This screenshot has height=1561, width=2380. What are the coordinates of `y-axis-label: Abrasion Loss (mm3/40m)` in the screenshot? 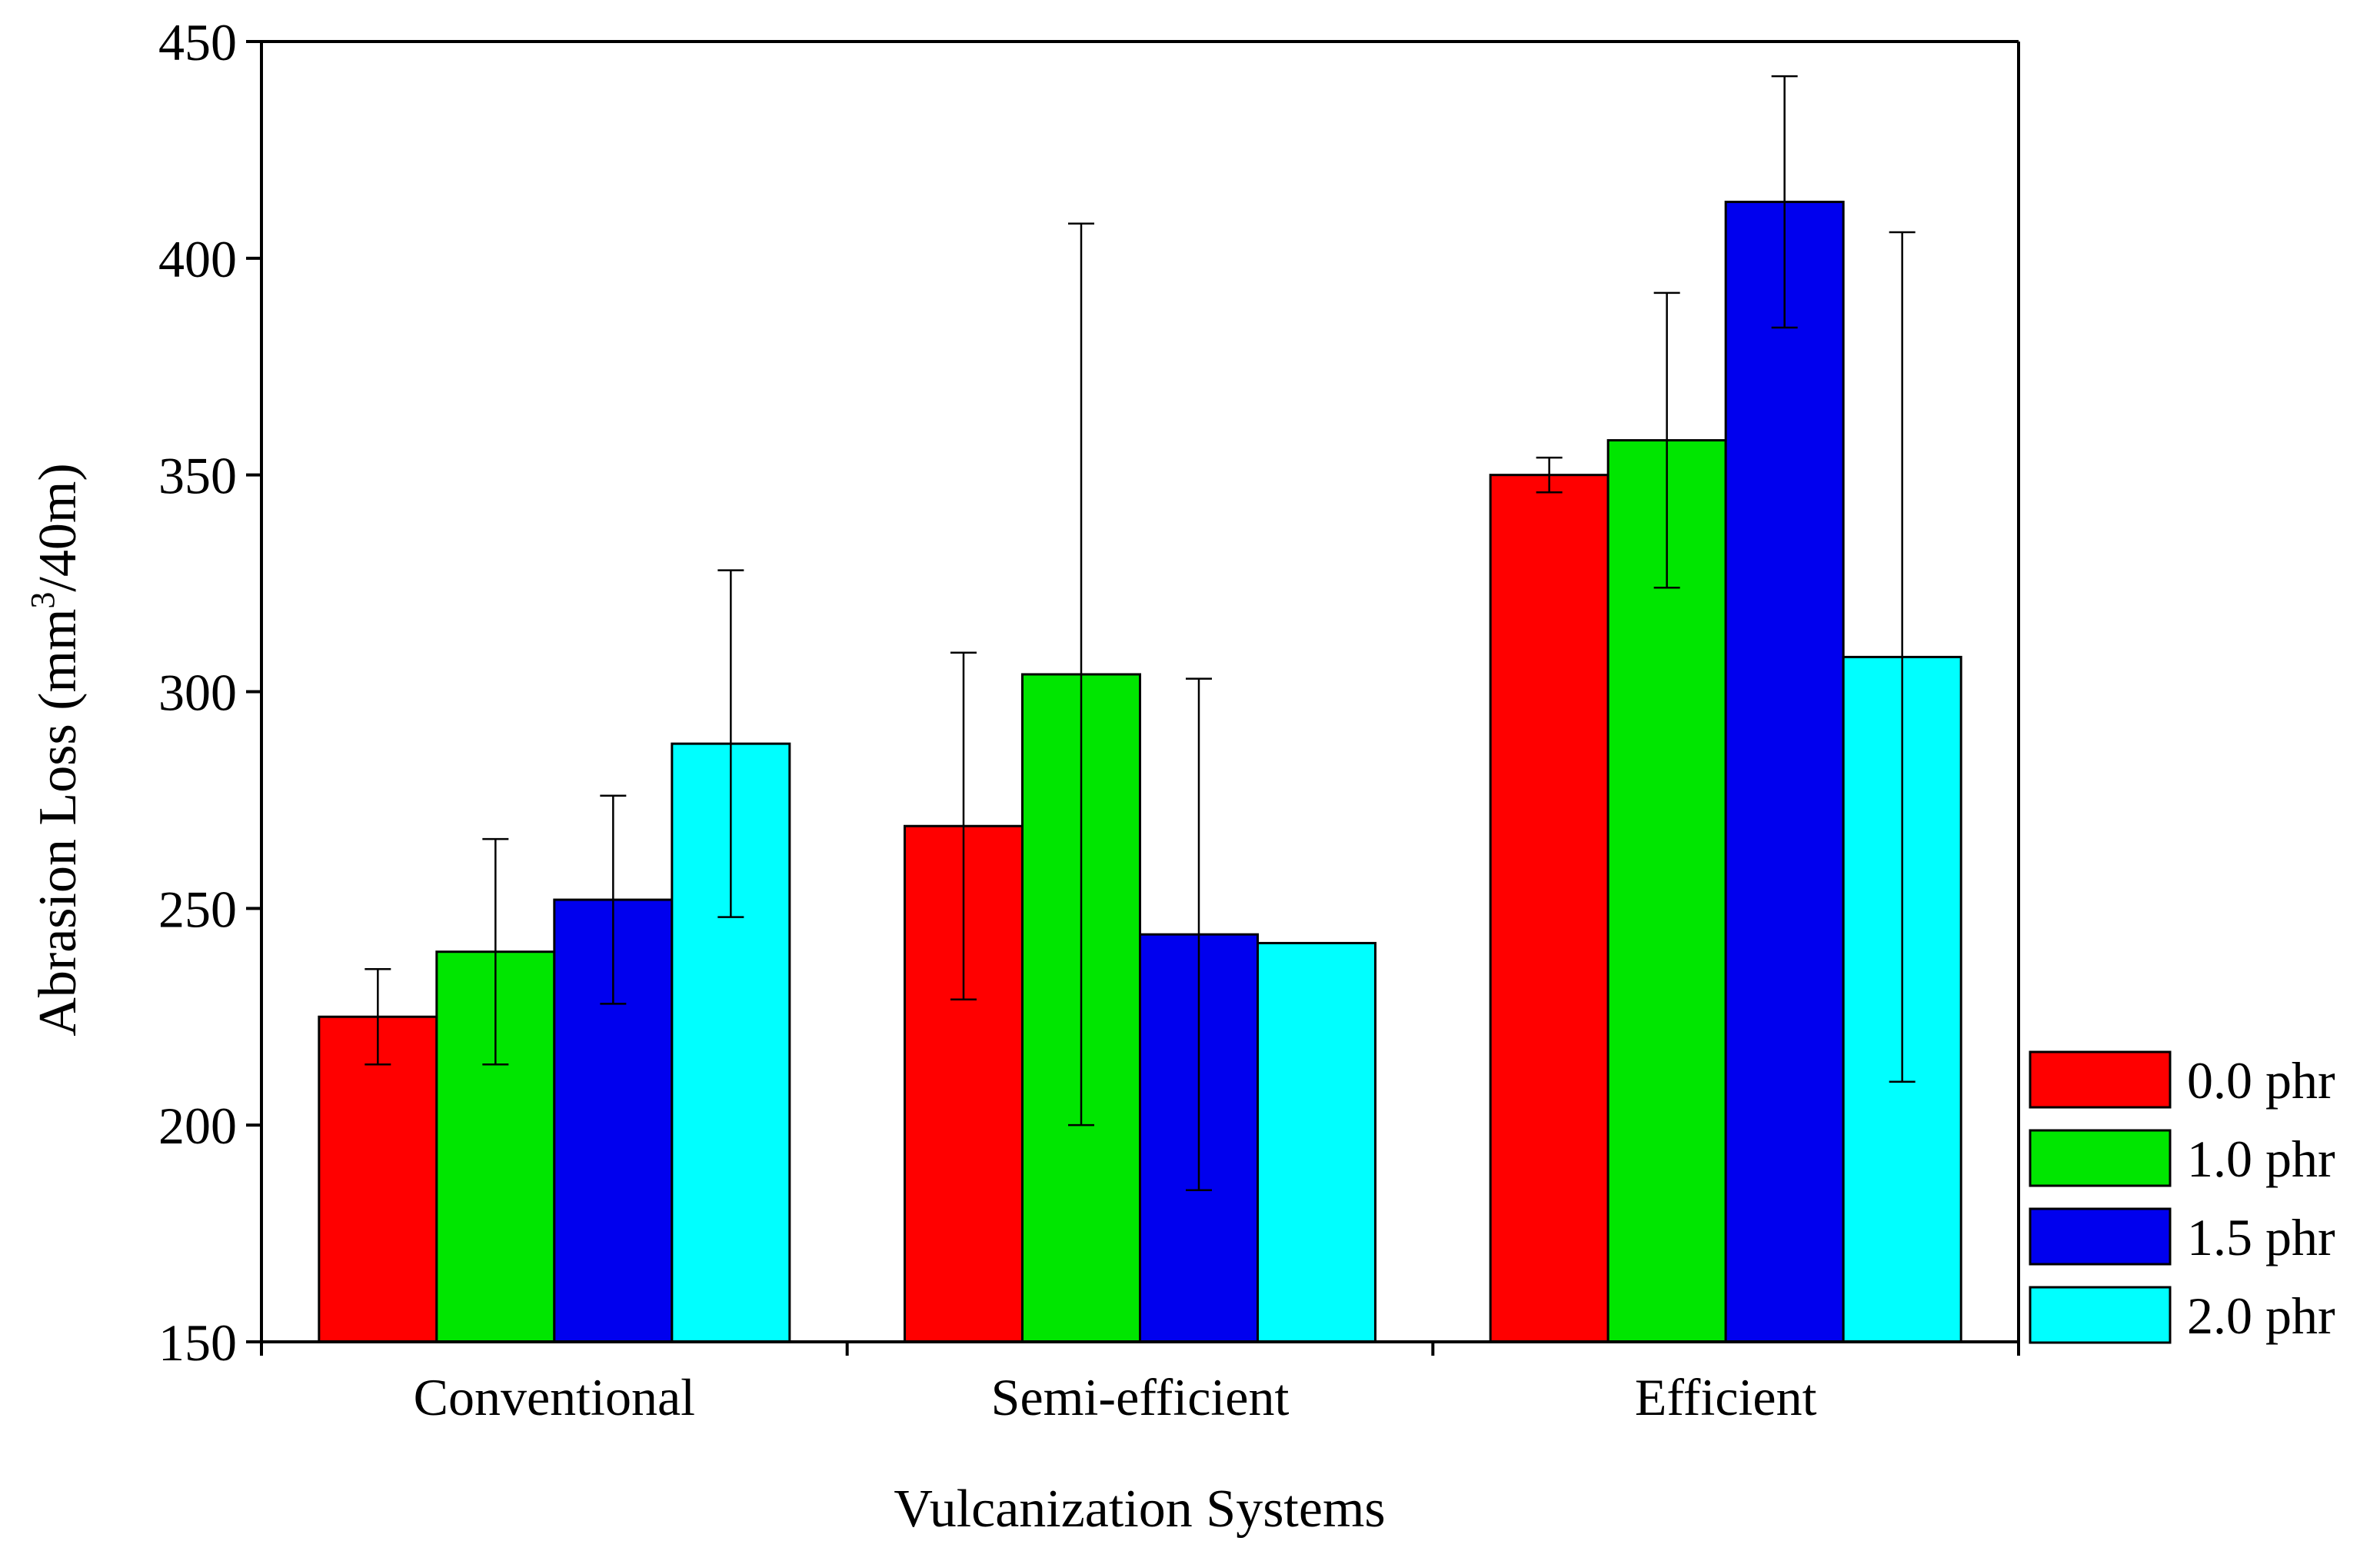 It's located at (56, 749).